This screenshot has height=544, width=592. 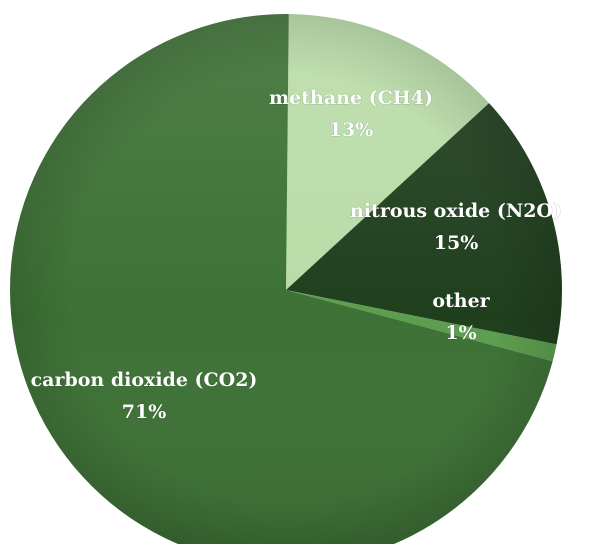 I want to click on pie-value-other: 1%, so click(x=460, y=333).